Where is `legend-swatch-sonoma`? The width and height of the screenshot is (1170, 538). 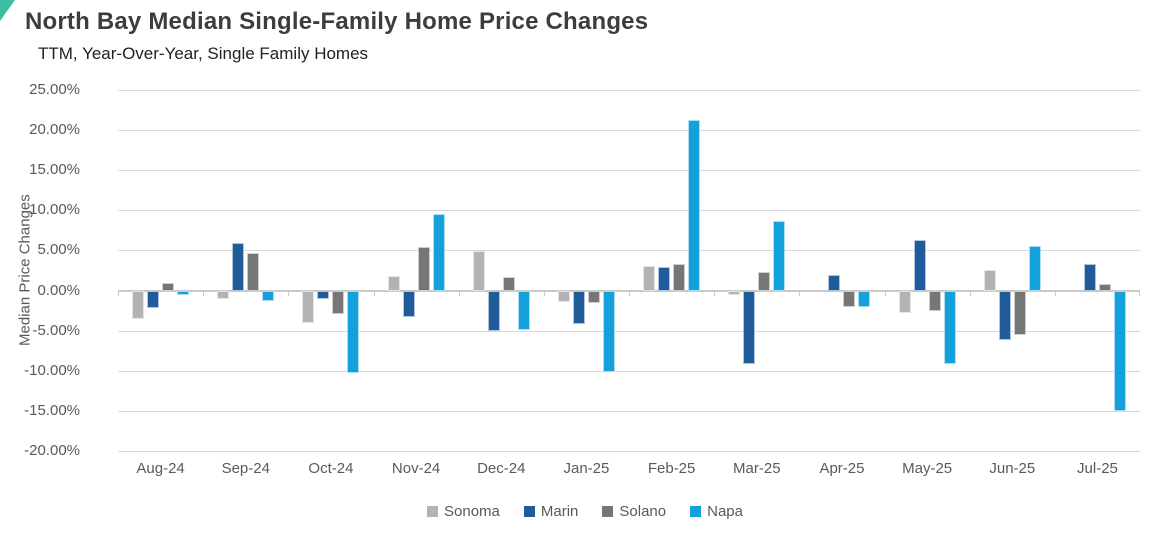
legend-swatch-sonoma is located at coordinates (433, 511).